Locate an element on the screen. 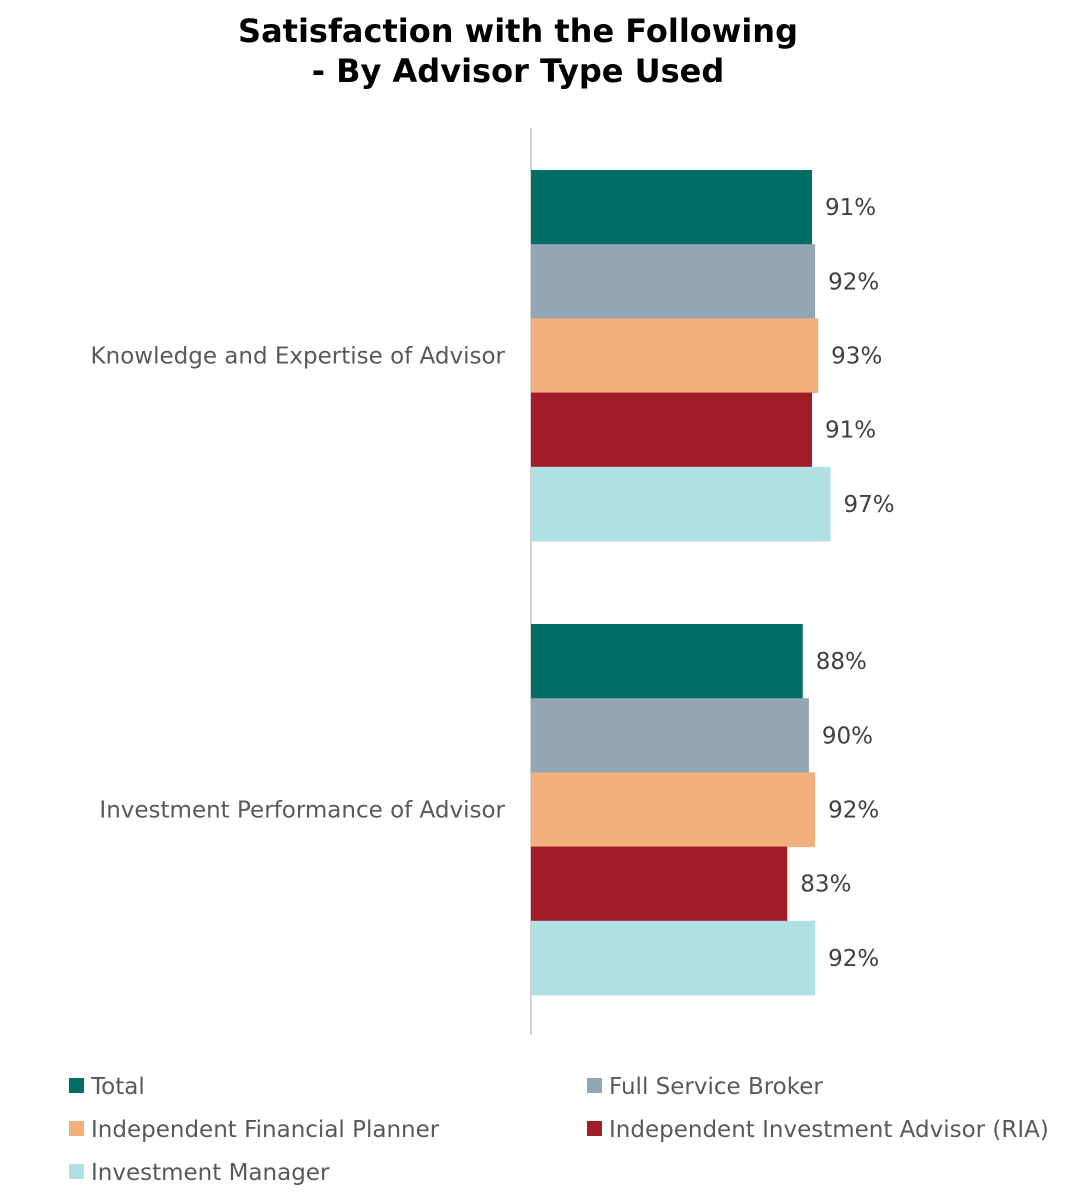  legend-label: Total is located at coordinates (117, 1087).